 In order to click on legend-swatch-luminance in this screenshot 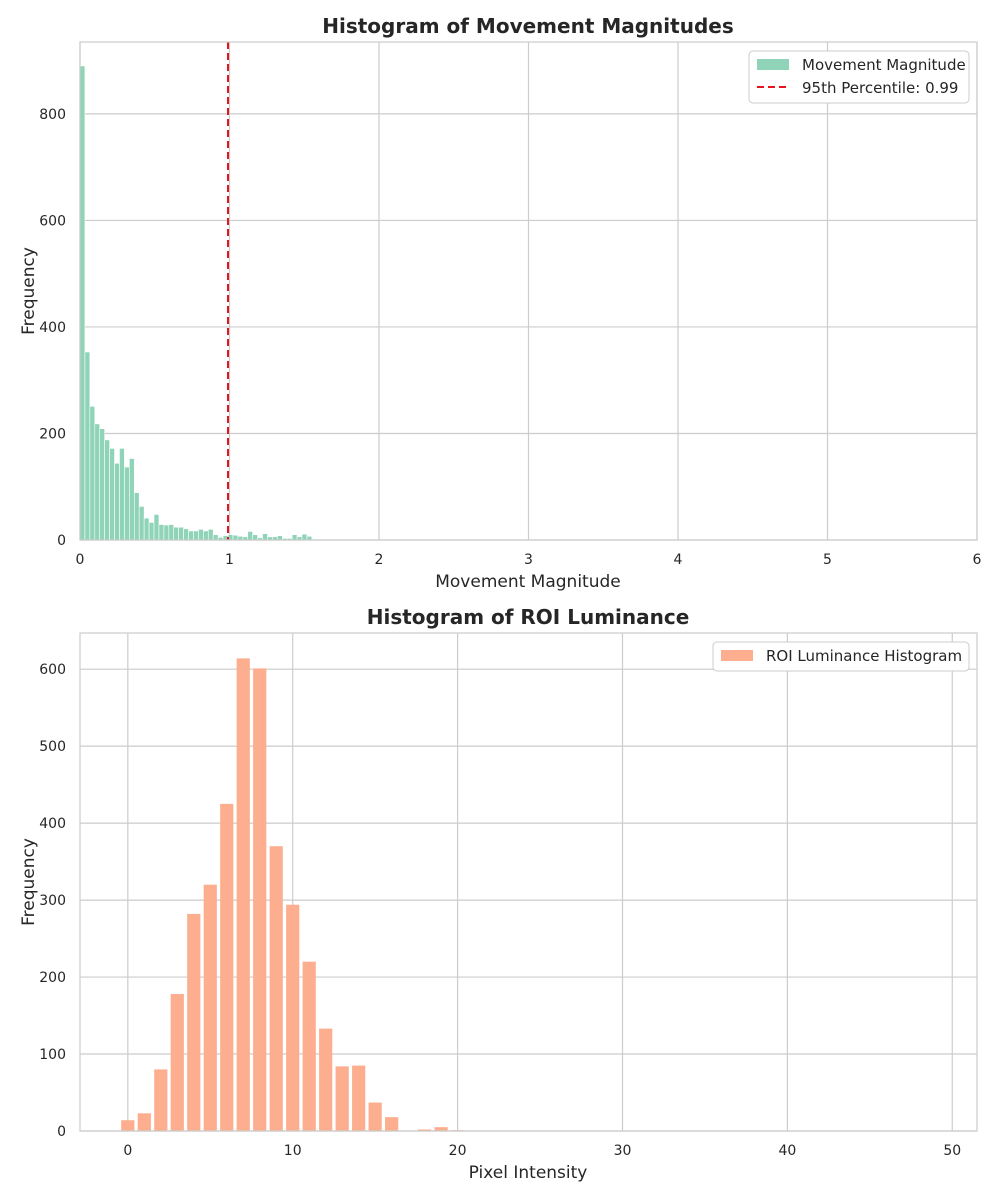, I will do `click(737, 655)`.